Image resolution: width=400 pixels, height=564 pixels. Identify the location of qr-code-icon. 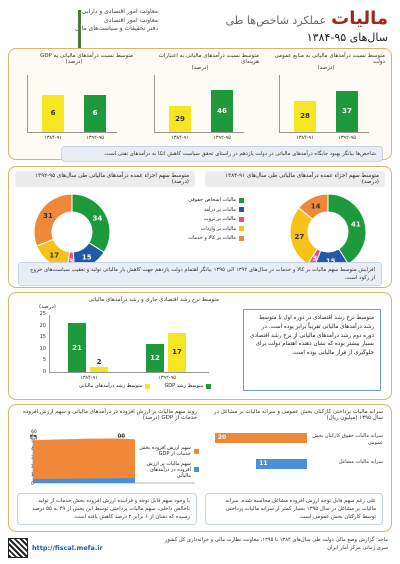
(18, 548).